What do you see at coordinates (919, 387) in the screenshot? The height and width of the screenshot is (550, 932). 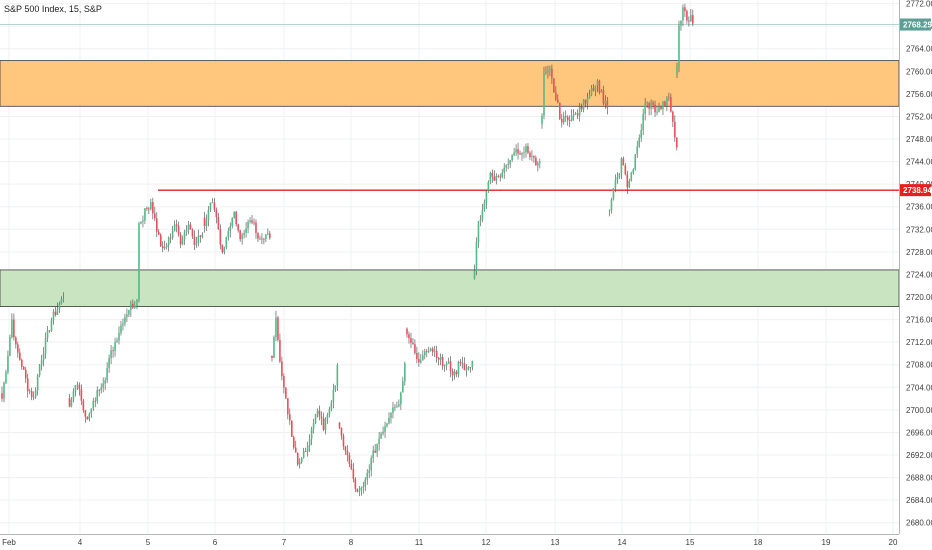 I see `y-tick-label: 2704.00` at bounding box center [919, 387].